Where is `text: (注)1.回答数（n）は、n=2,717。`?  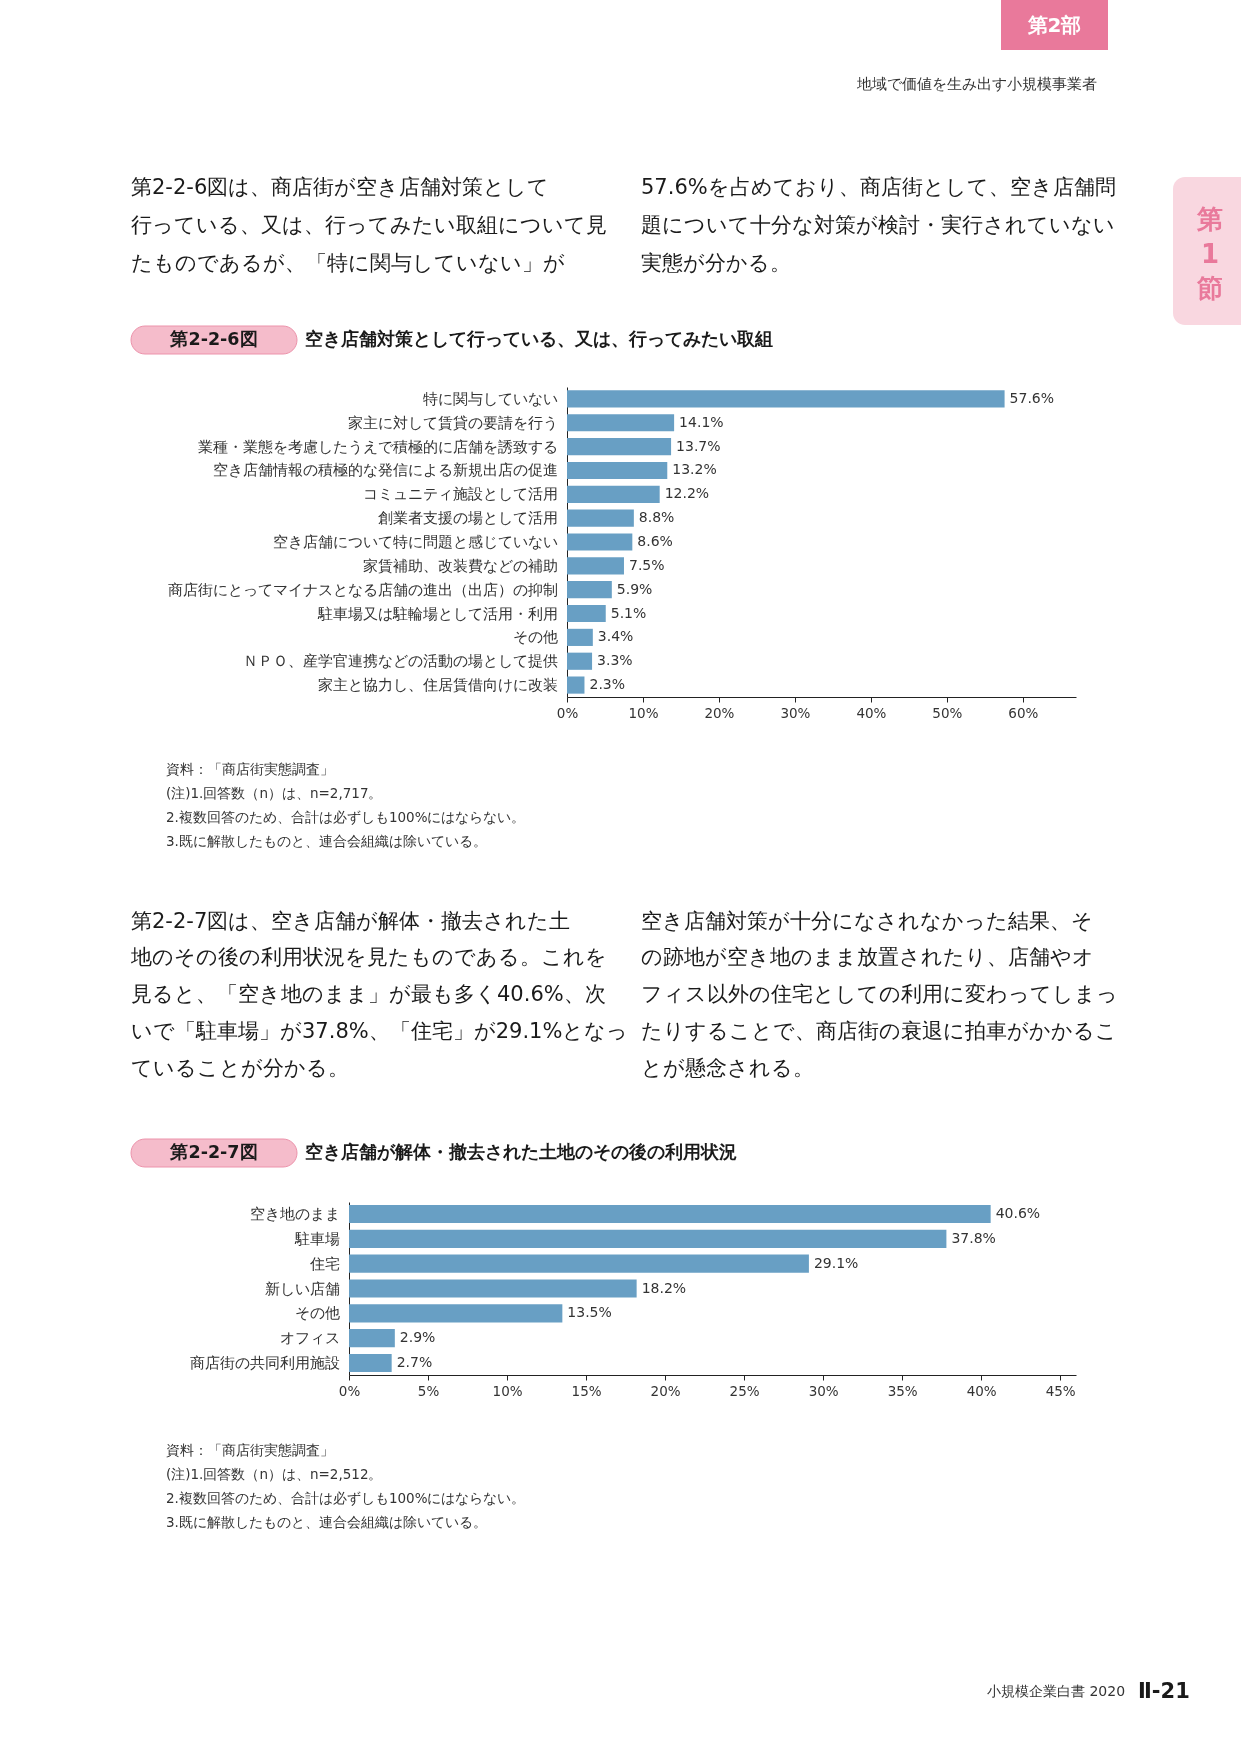
text: (注)1.回答数（n）は、n=2,717。 is located at coordinates (274, 793).